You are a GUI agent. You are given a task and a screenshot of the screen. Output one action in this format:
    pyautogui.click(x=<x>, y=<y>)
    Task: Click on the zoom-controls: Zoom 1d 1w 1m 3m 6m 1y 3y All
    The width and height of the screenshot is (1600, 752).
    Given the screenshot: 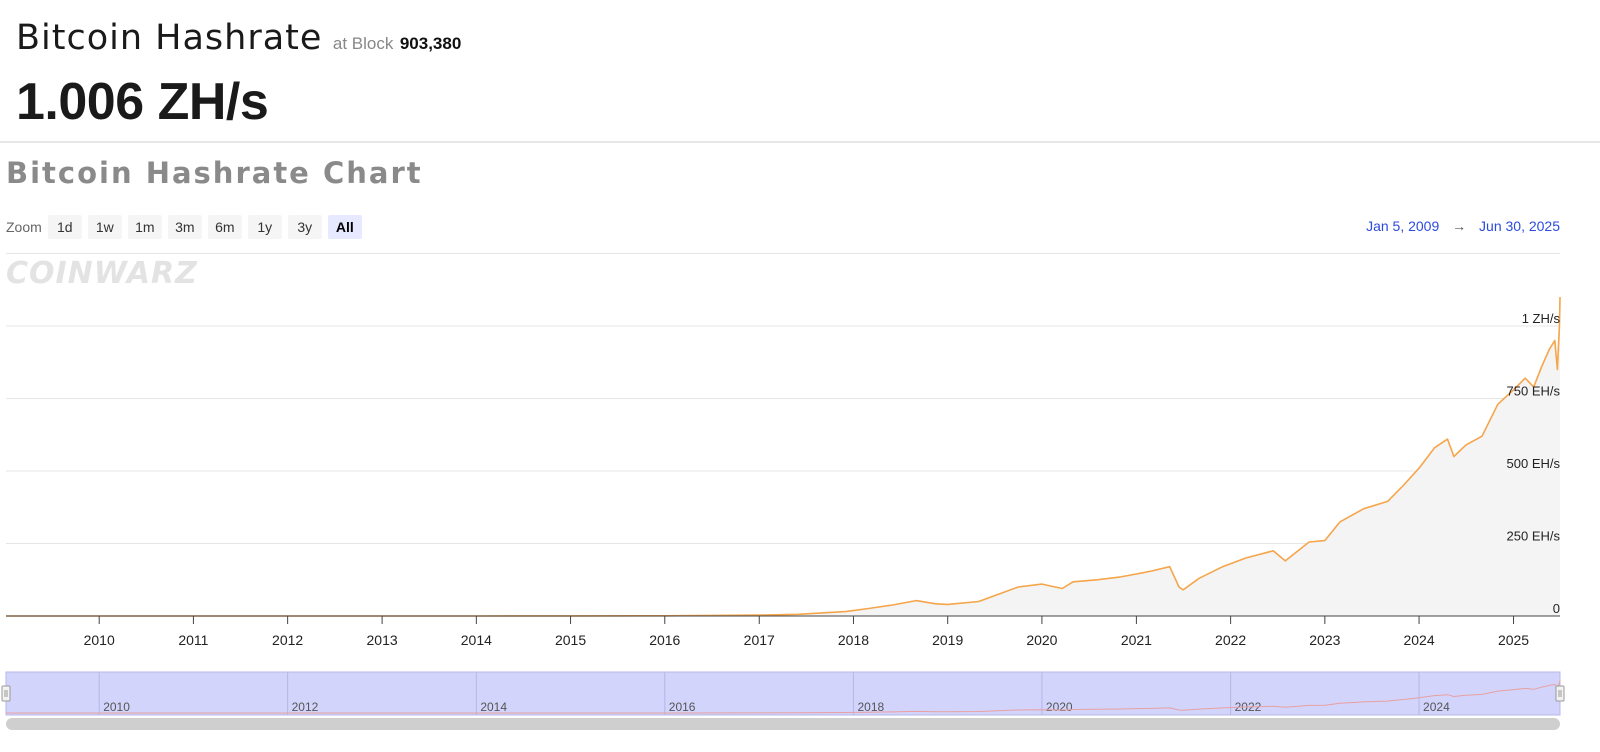 What is the action you would take?
    pyautogui.click(x=187, y=227)
    